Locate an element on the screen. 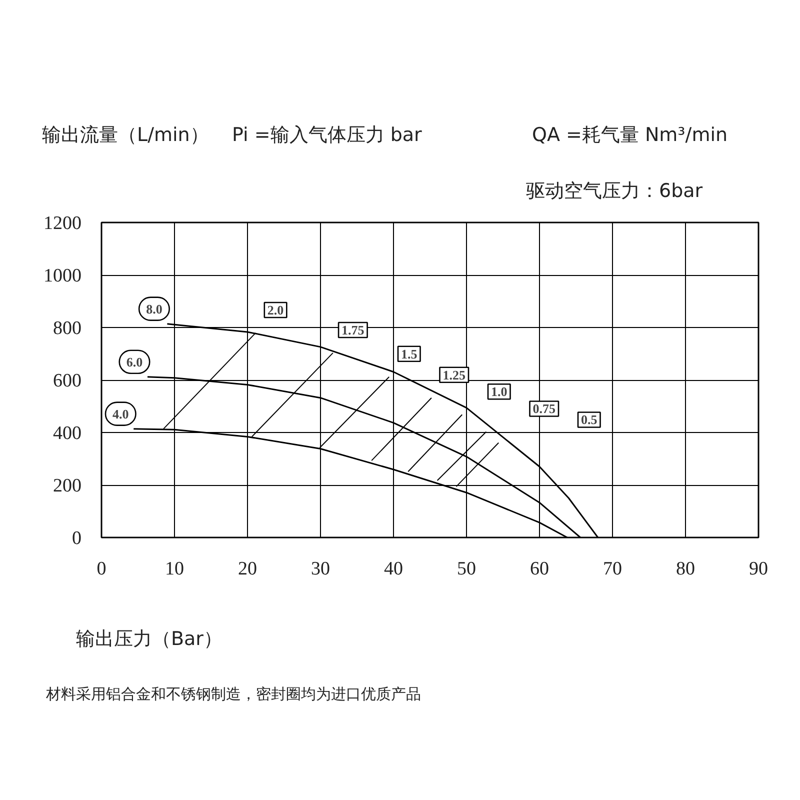 This screenshot has height=800, width=800. x-tick-label: 0 is located at coordinates (101, 569).